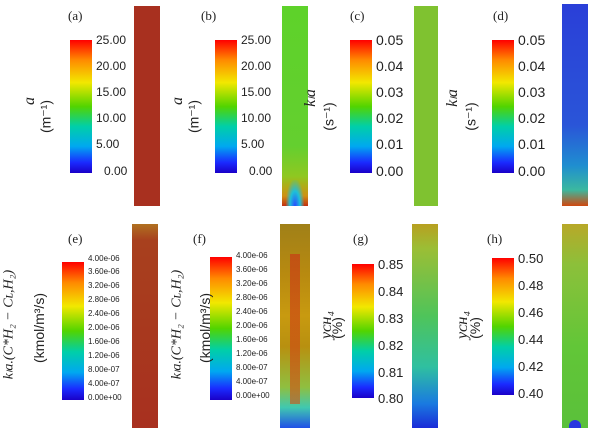 This screenshot has height=434, width=602. I want to click on unit-label-h: (%), so click(475, 328).